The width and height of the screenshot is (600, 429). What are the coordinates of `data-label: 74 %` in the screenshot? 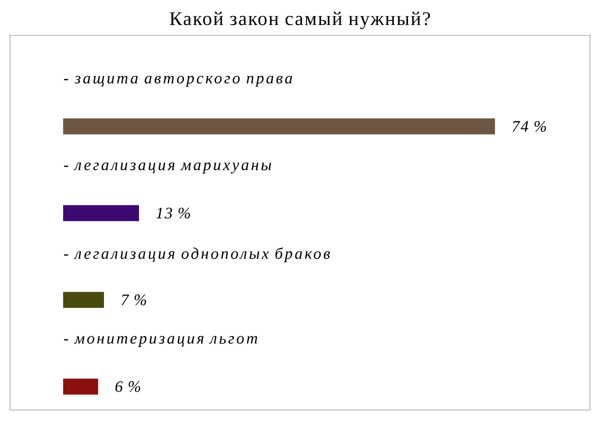 It's located at (529, 126).